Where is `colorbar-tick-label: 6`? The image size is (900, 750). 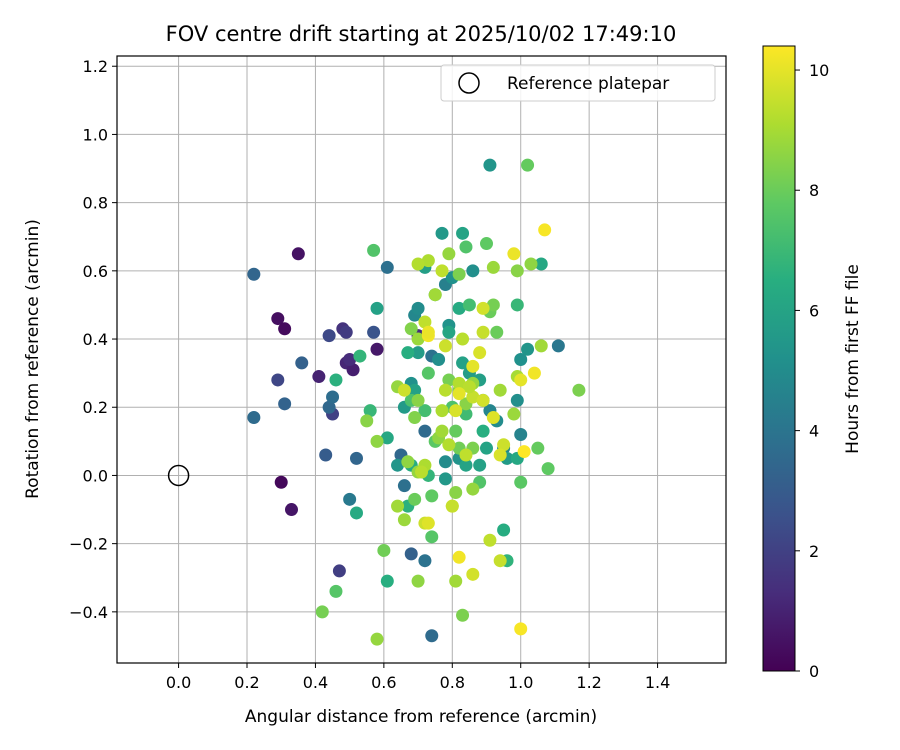 colorbar-tick-label: 6 is located at coordinates (814, 310).